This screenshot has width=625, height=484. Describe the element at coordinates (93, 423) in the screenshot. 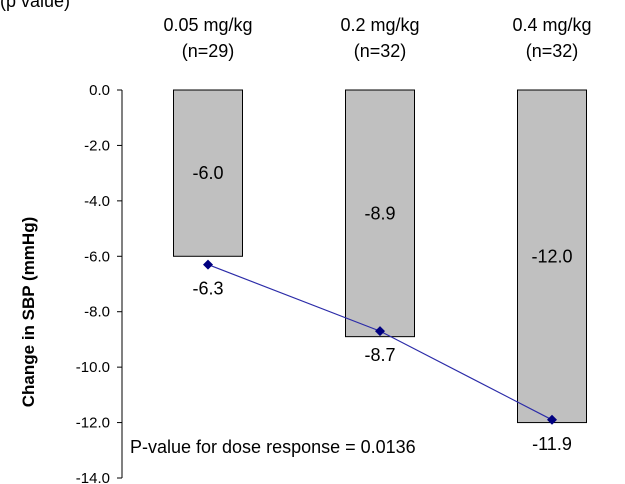

I see `y-tick-label: -12.0` at that location.